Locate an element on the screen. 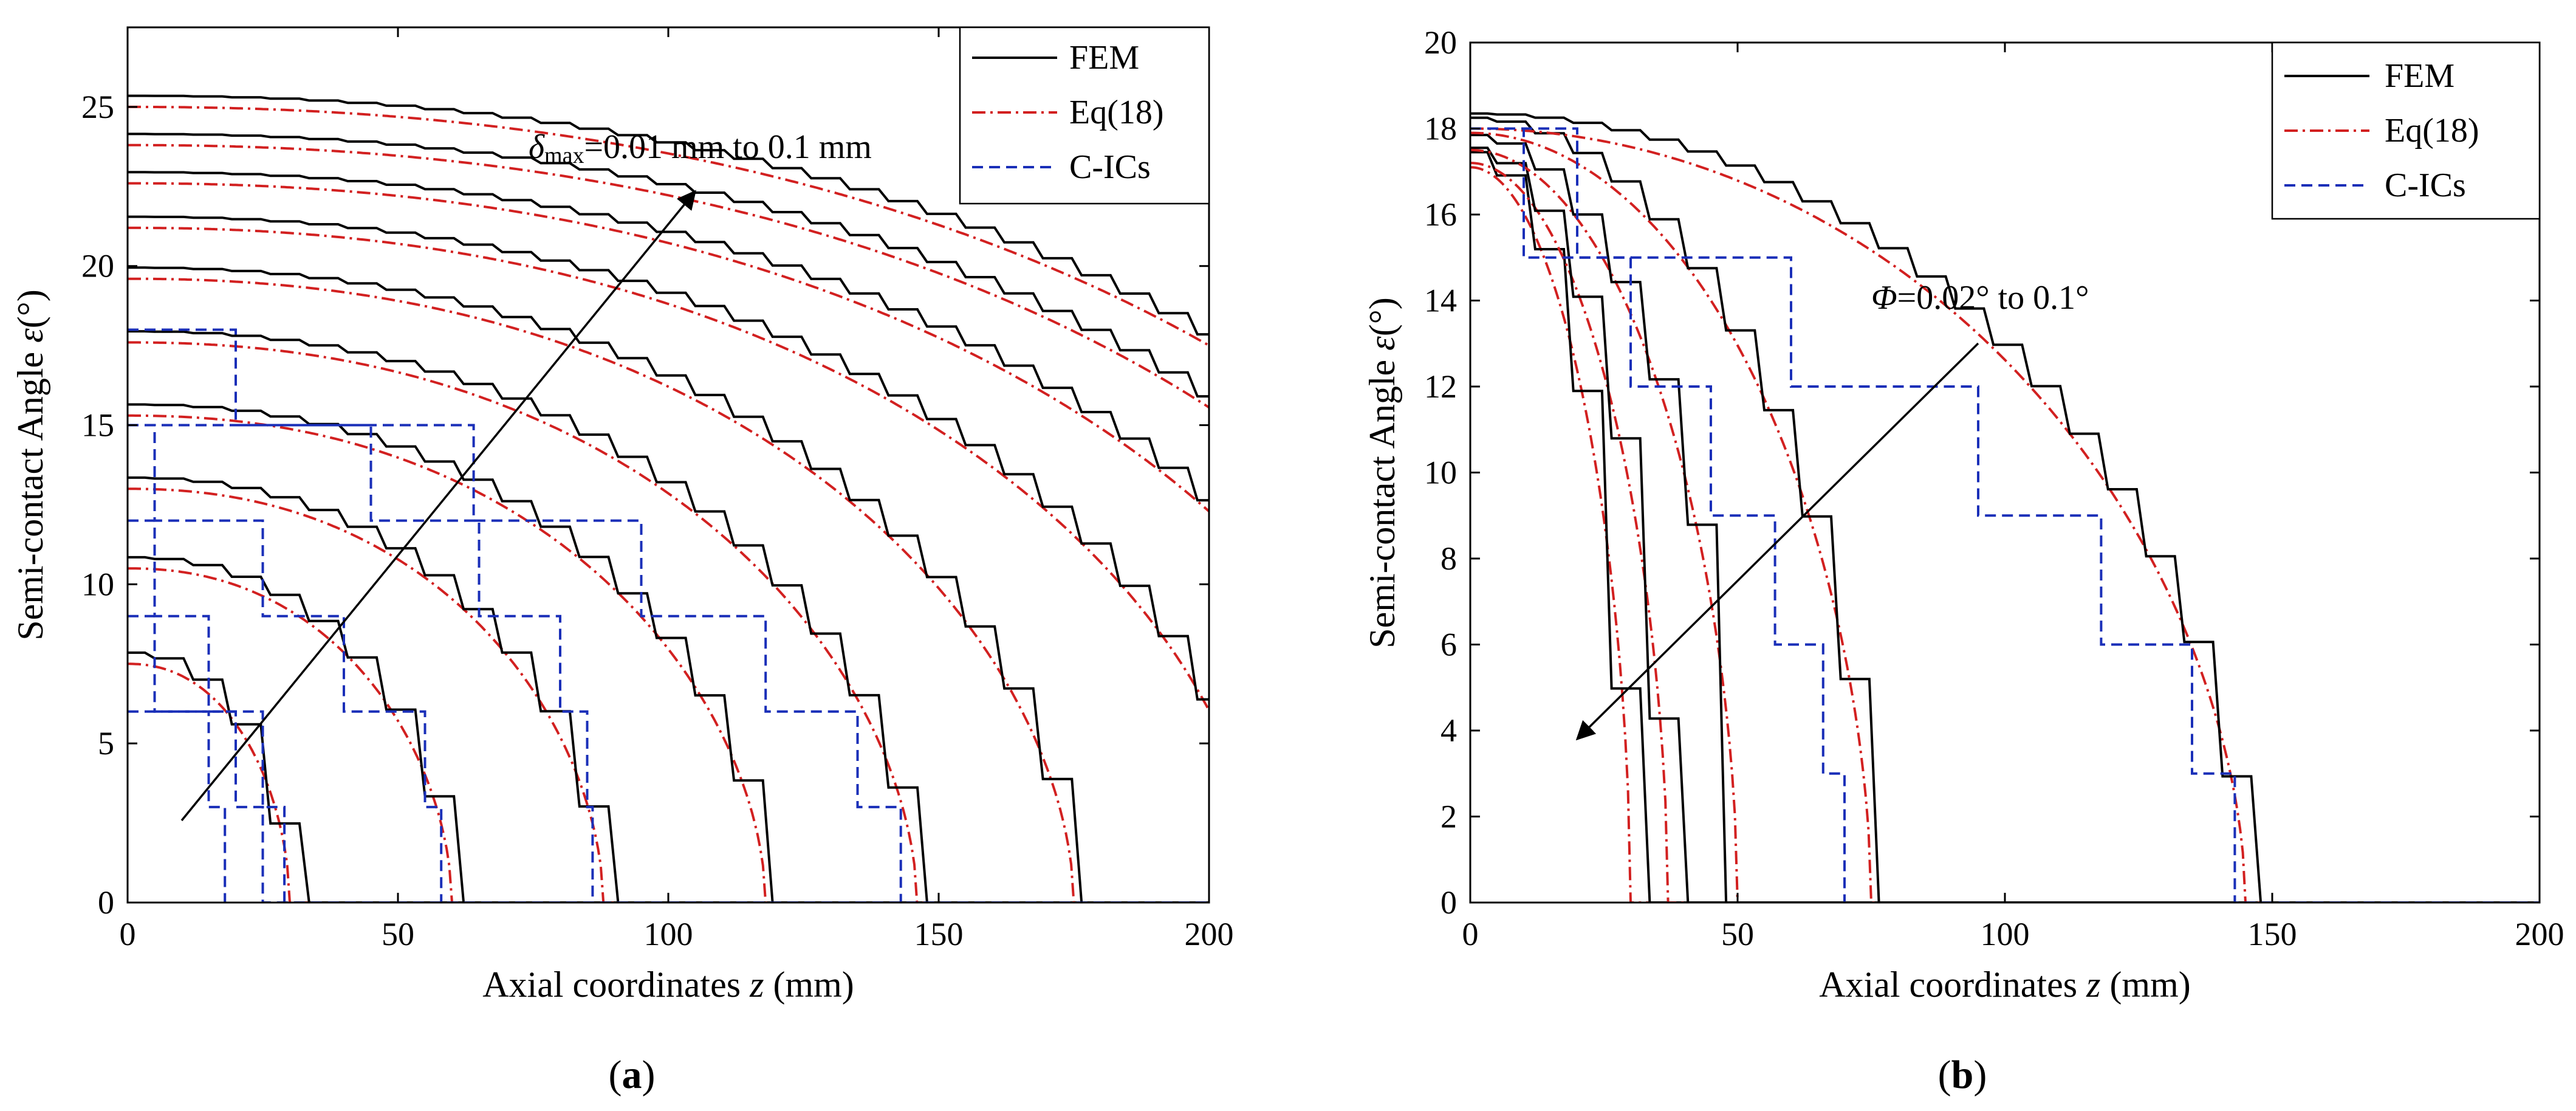 This screenshot has height=1111, width=2576. legend-b: FEM Eq(18) C-ICs is located at coordinates (2406, 130).